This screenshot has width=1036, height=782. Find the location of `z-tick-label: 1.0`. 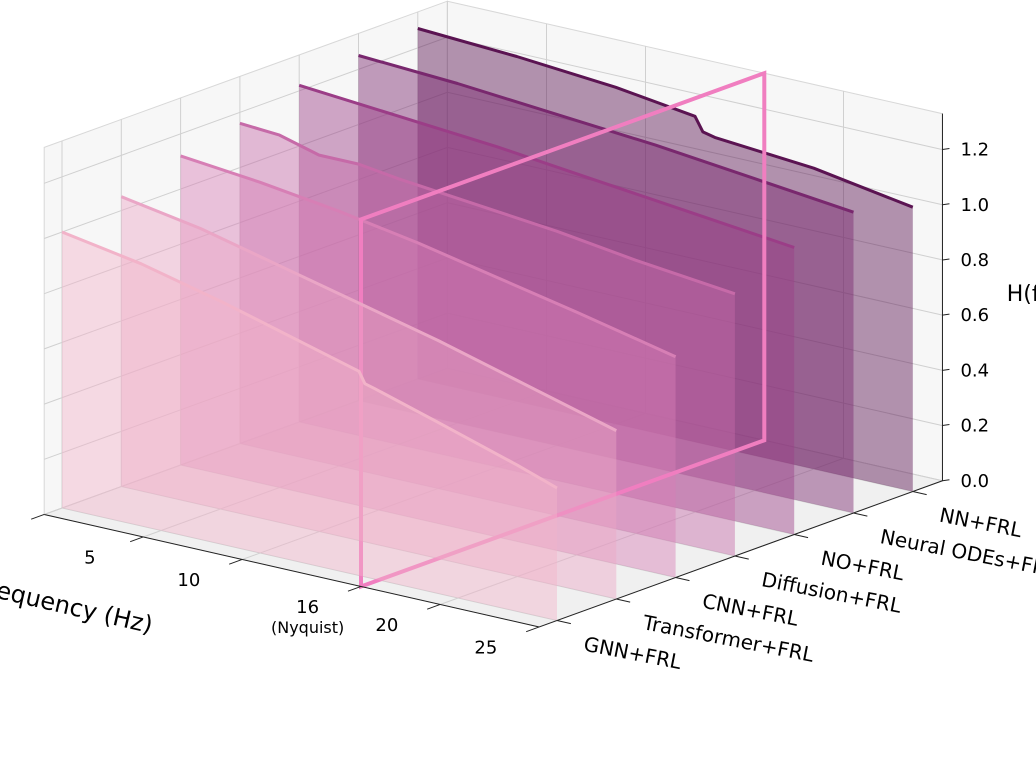

z-tick-label: 1.0 is located at coordinates (974, 205).